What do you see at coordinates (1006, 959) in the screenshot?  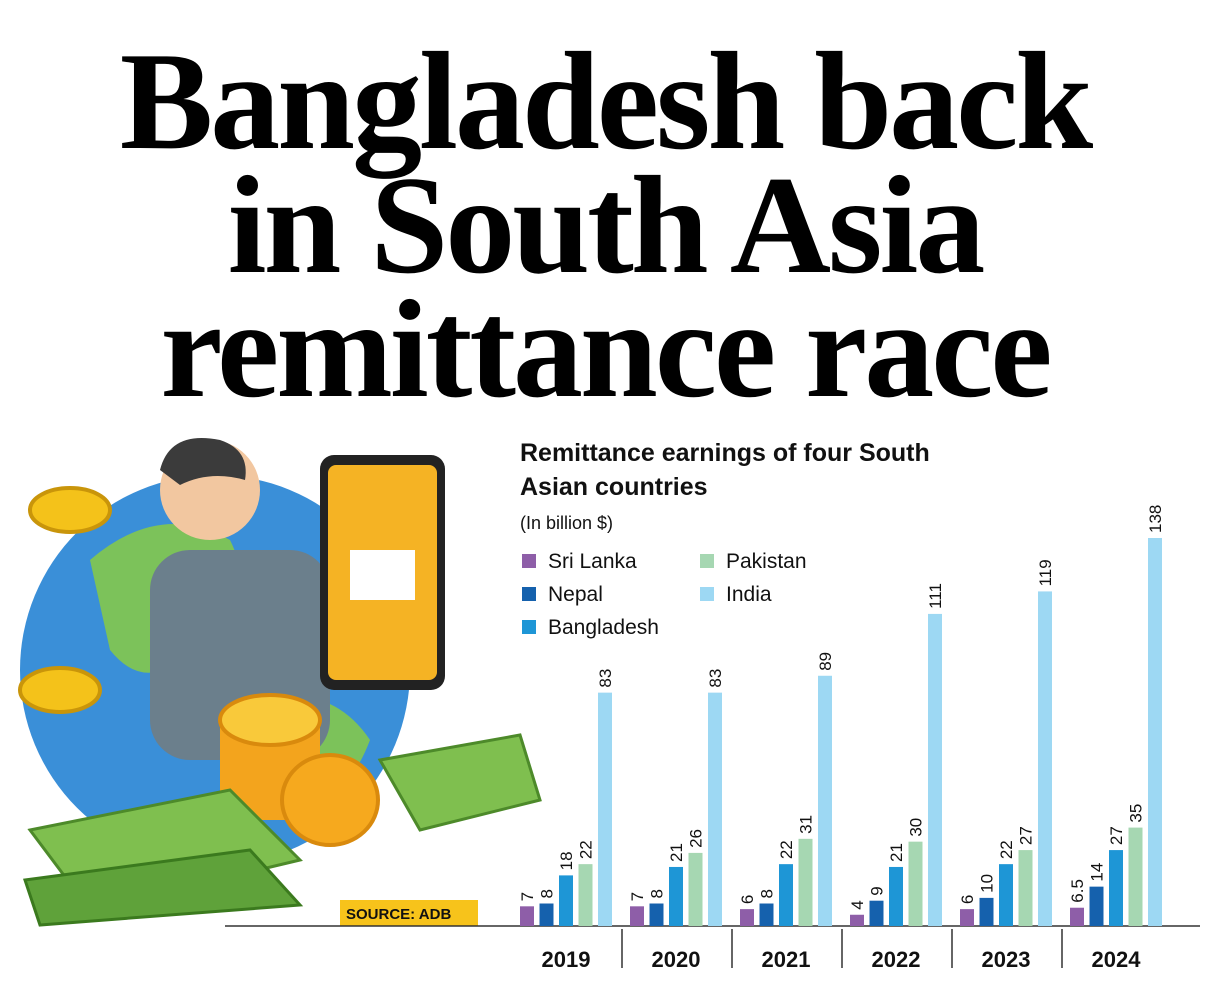 I see `x-tick-label: 2023` at bounding box center [1006, 959].